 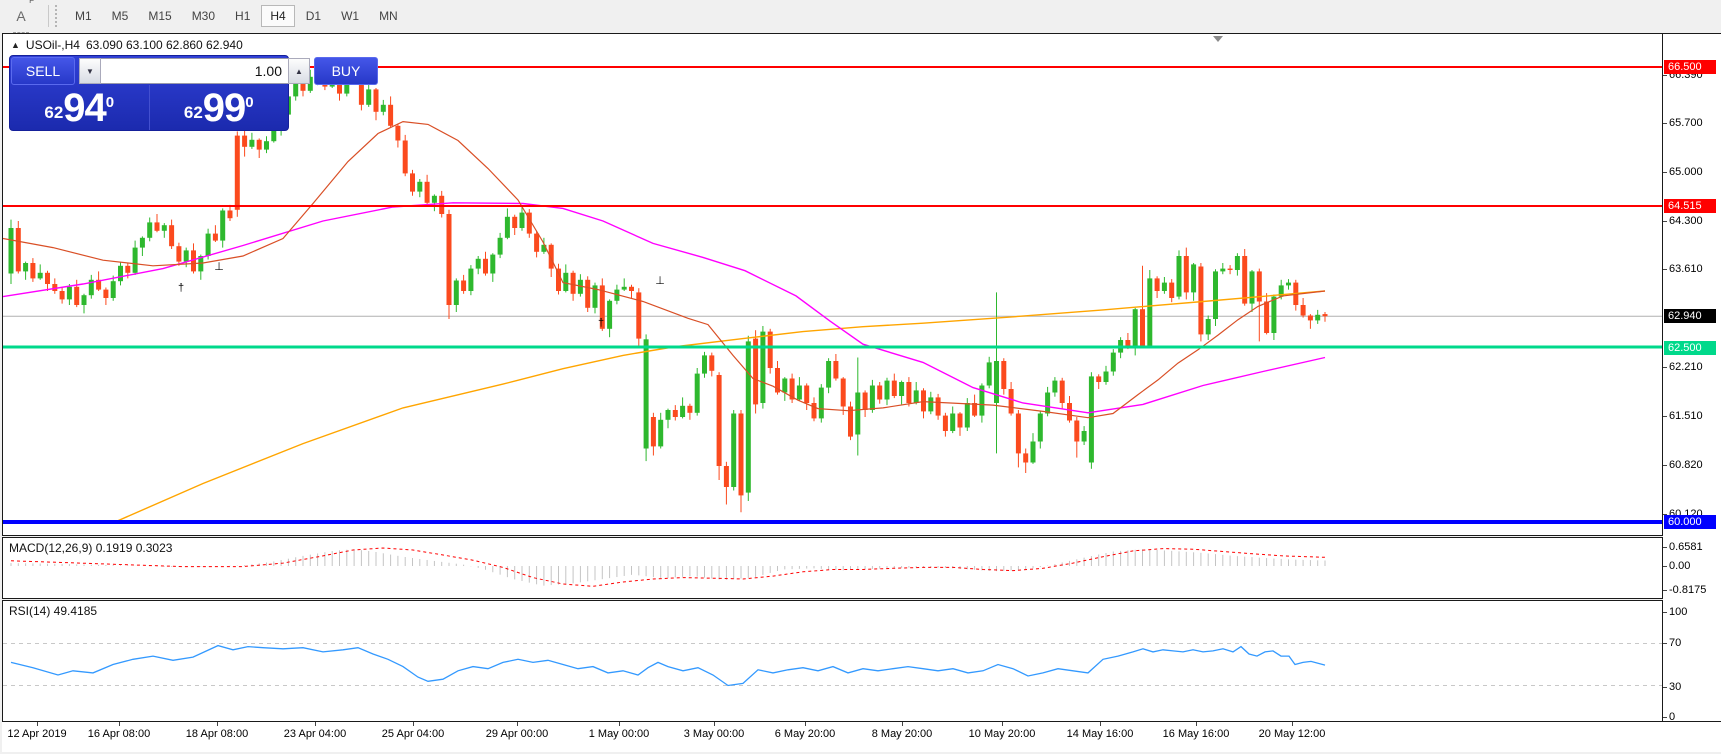 What do you see at coordinates (1686, 547) in the screenshot?
I see `macd-tick-label: 0.6581` at bounding box center [1686, 547].